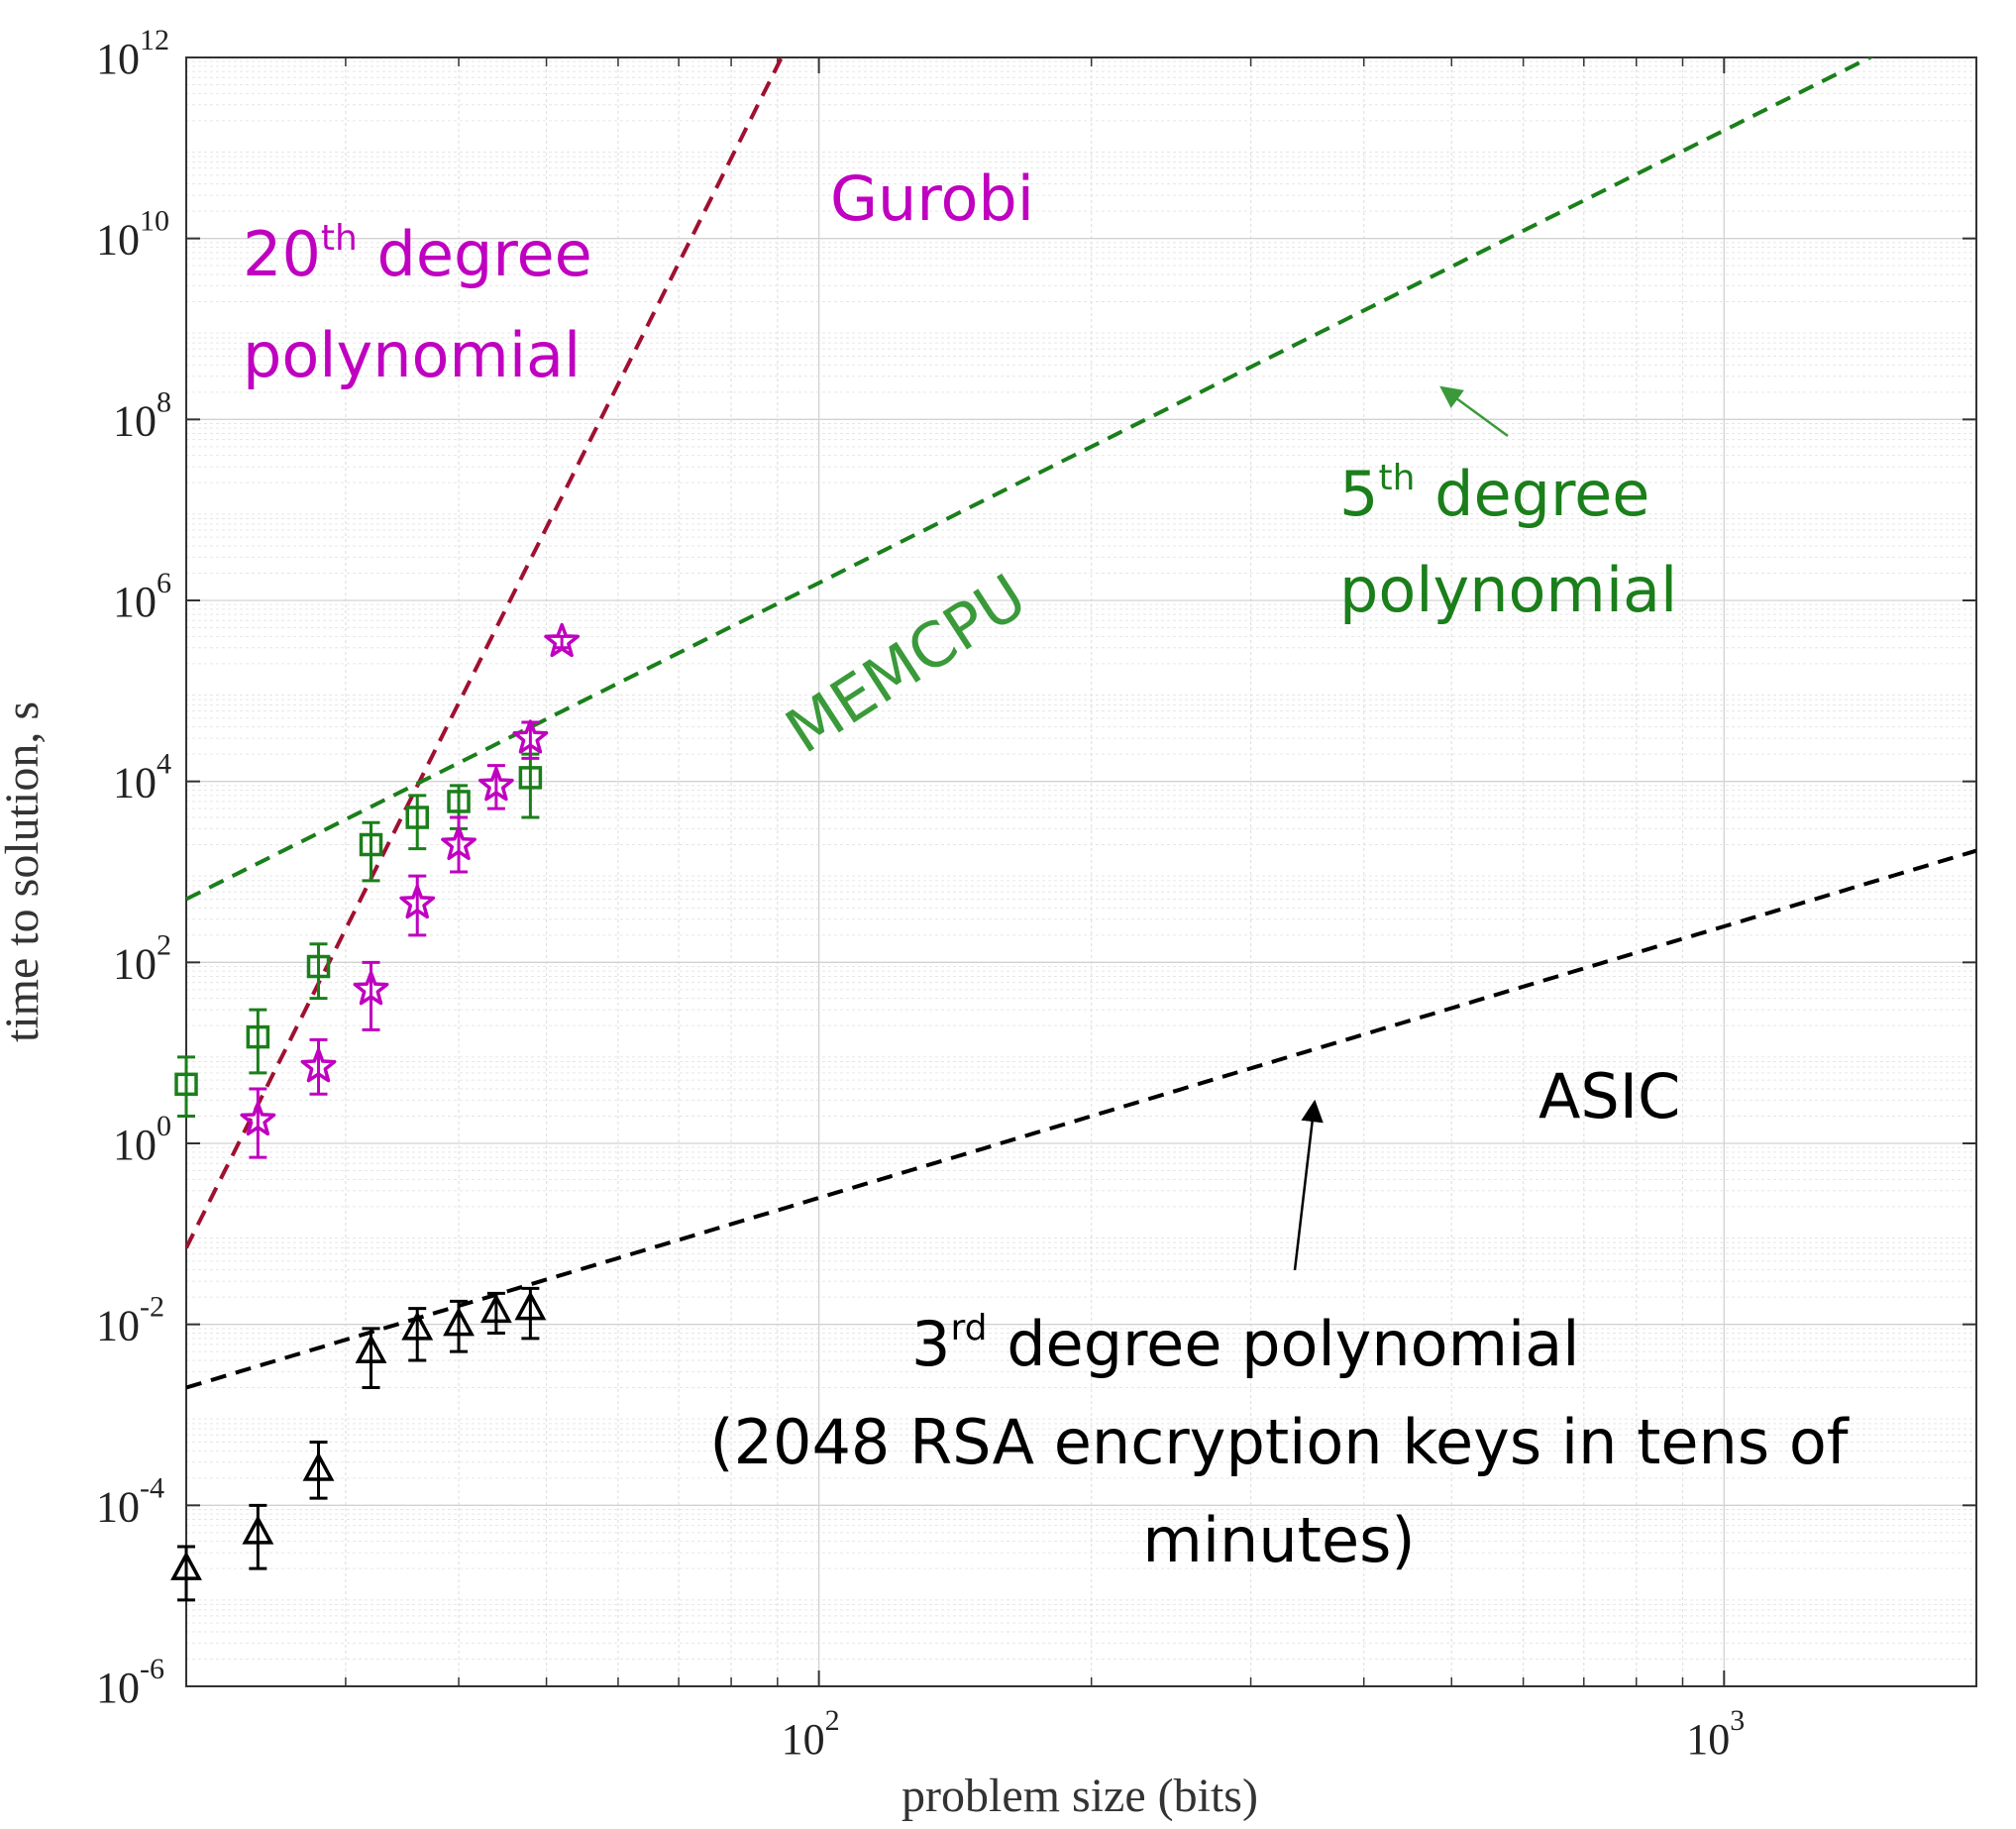 Image resolution: width=2016 pixels, height=1829 pixels. I want to click on asic-fit-degree-word: degree polynomial, so click(1283, 1344).